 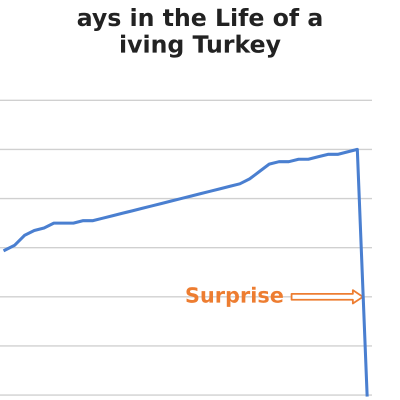 I want to click on annotation: Surprise, so click(x=234, y=296).